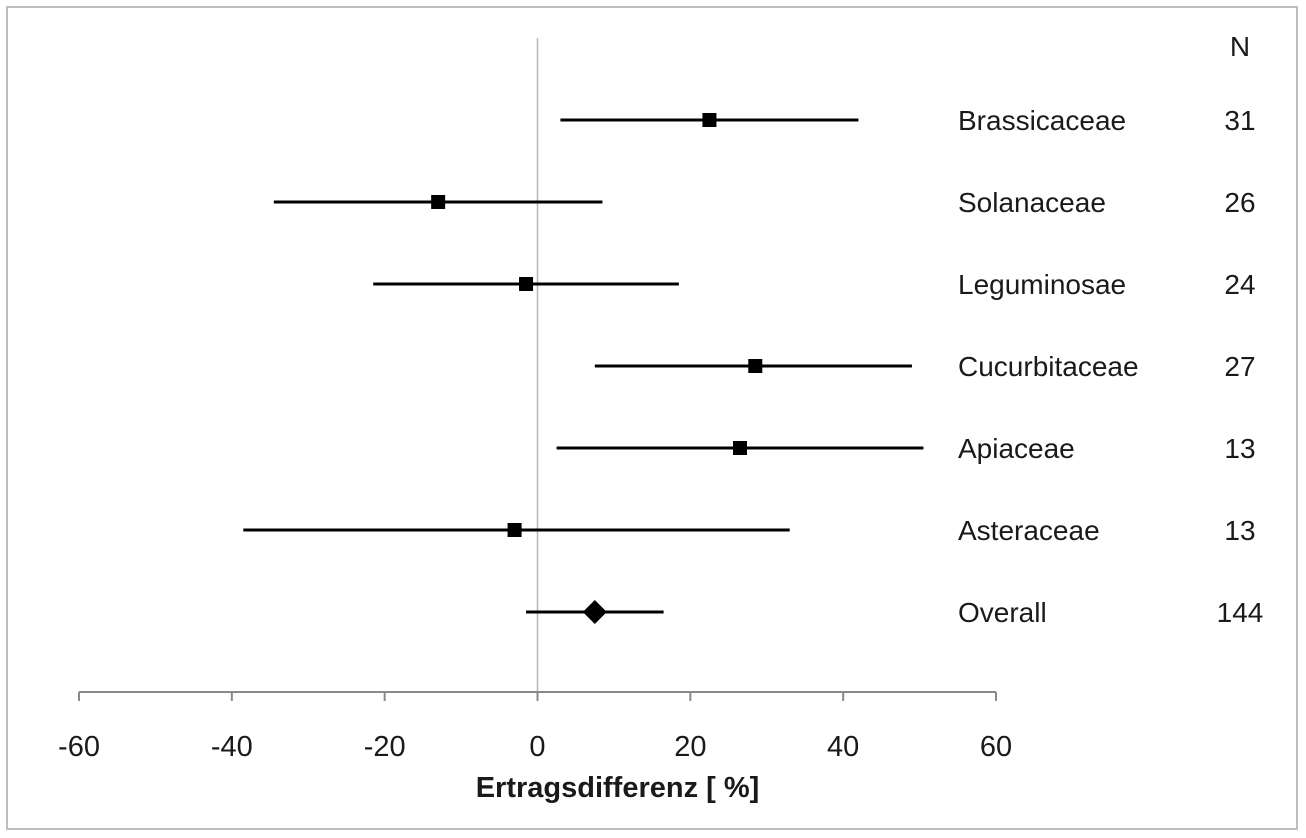 Image resolution: width=1306 pixels, height=838 pixels. Describe the element at coordinates (1016, 448) in the screenshot. I see `row-label: Apiaceae` at that location.